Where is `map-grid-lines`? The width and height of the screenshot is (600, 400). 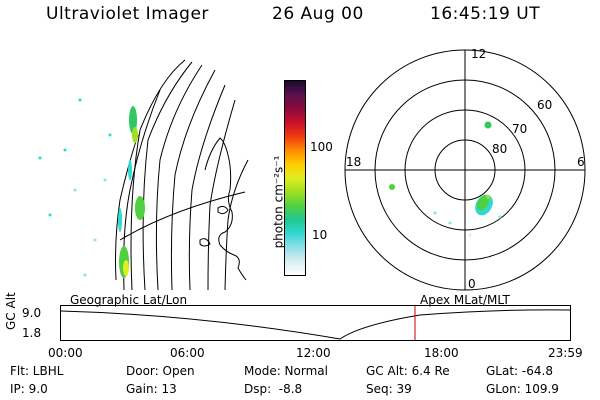
map-grid-lines is located at coordinates (182, 174).